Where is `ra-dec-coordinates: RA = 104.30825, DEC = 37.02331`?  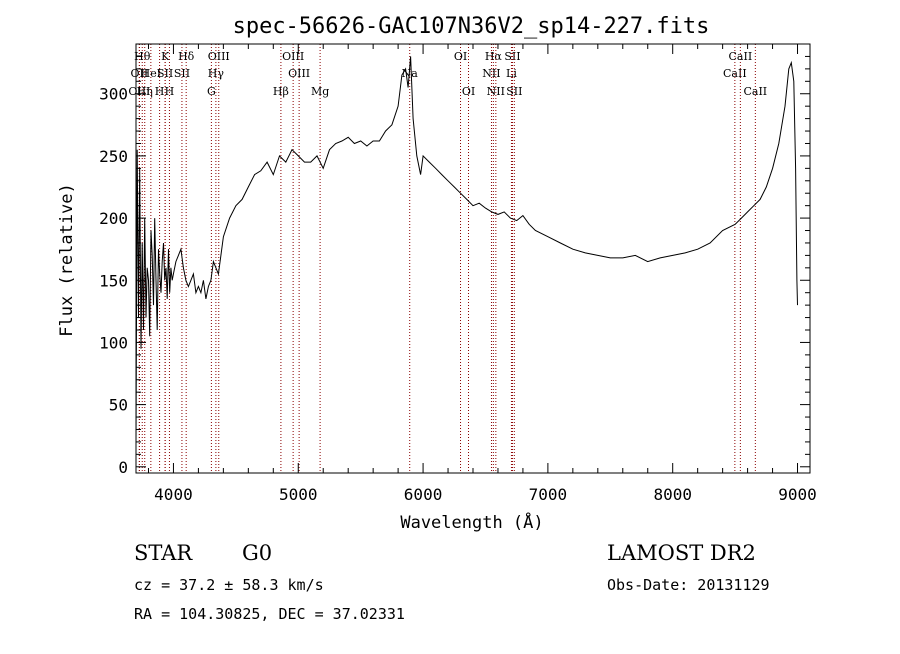
ra-dec-coordinates: RA = 104.30825, DEC = 37.02331 is located at coordinates (269, 614).